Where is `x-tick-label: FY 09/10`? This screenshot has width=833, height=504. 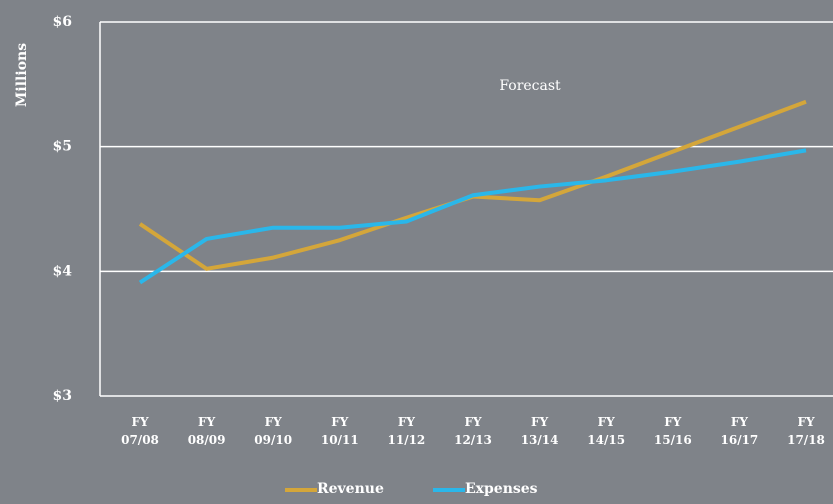
x-tick-label: FY 09/10 is located at coordinates (273, 431).